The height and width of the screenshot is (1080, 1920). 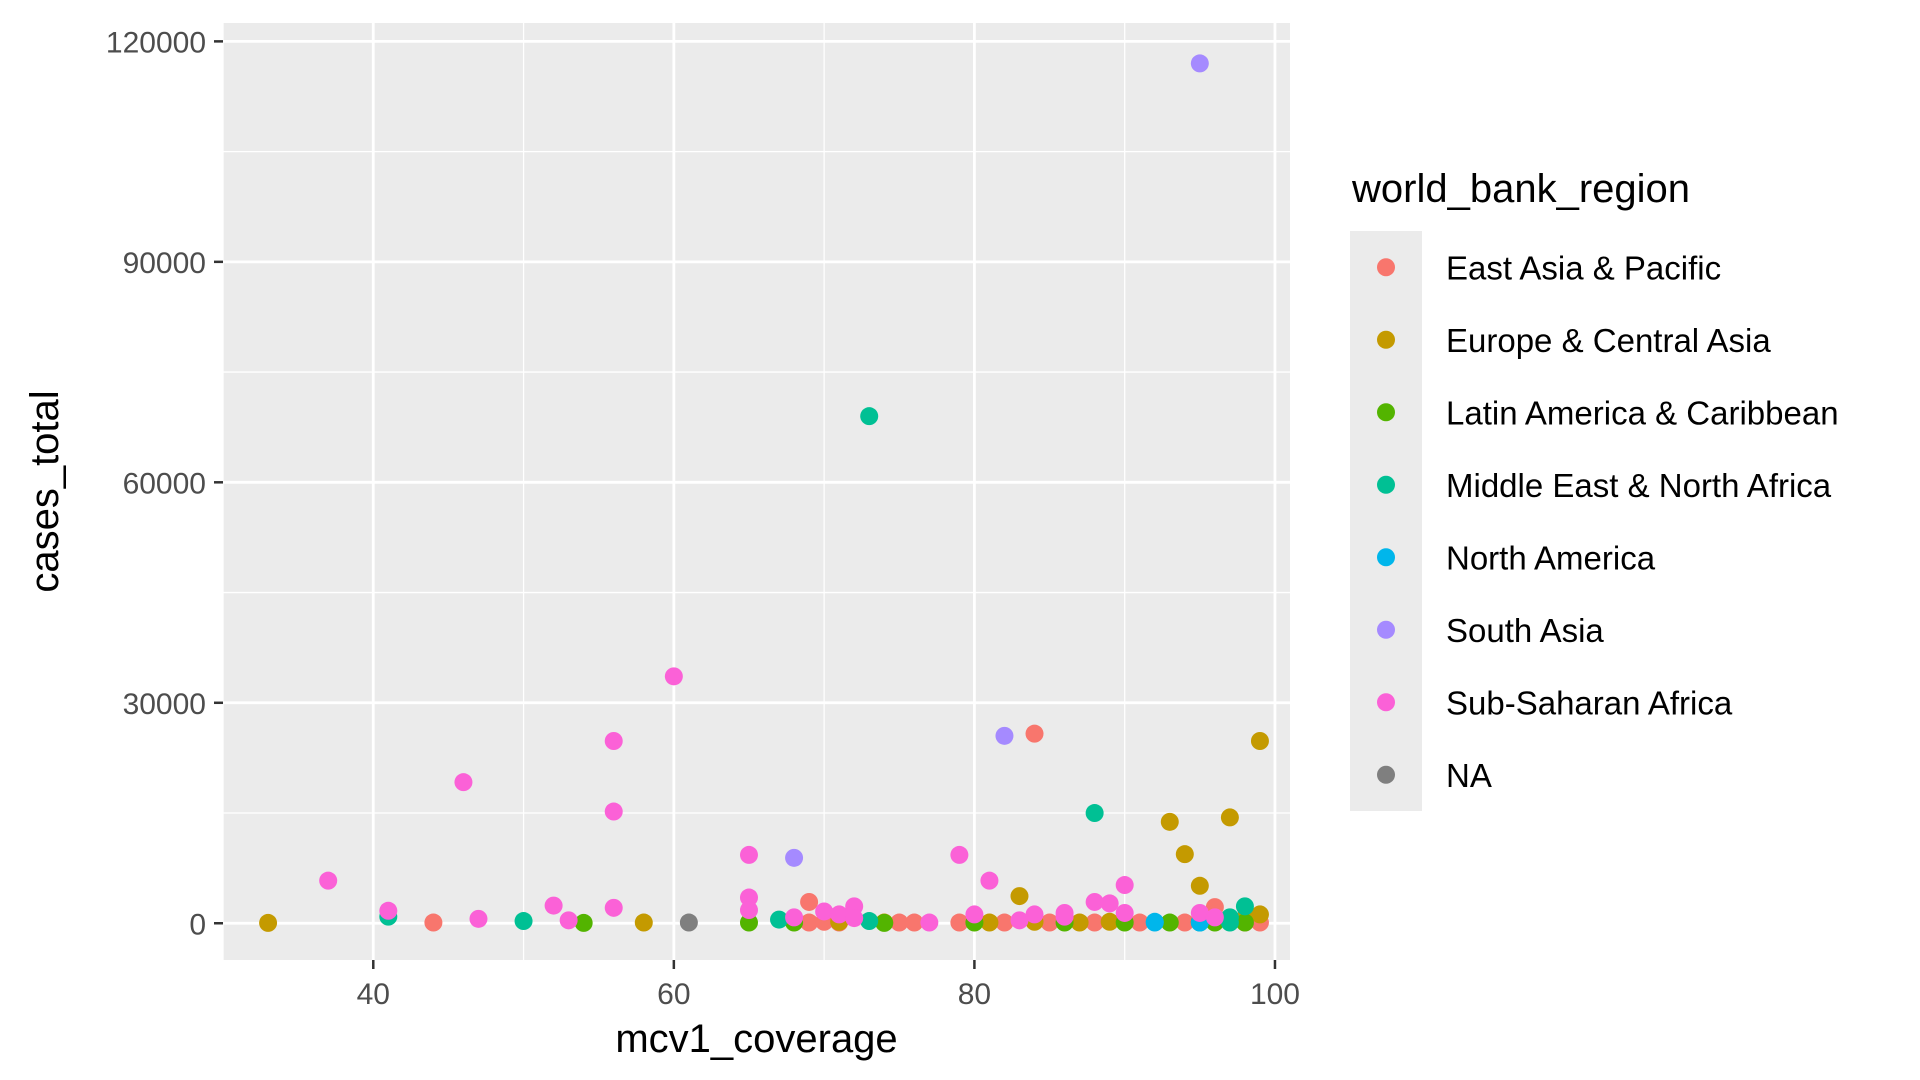 What do you see at coordinates (1520, 189) in the screenshot?
I see `legend-title: world_bank_region` at bounding box center [1520, 189].